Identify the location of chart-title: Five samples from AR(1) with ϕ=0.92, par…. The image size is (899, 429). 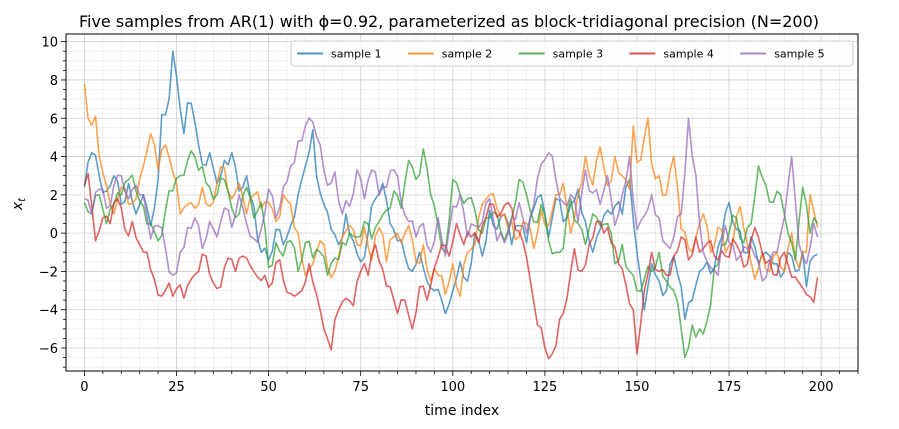
(449, 21).